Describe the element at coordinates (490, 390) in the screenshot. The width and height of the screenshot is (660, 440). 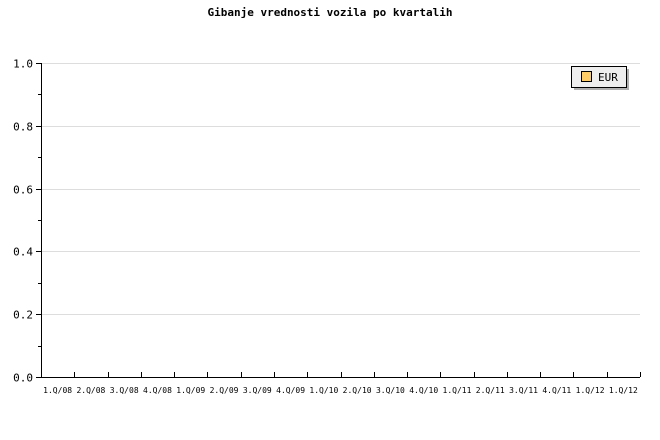
I see `x-tick-label: 2.Q/11` at that location.